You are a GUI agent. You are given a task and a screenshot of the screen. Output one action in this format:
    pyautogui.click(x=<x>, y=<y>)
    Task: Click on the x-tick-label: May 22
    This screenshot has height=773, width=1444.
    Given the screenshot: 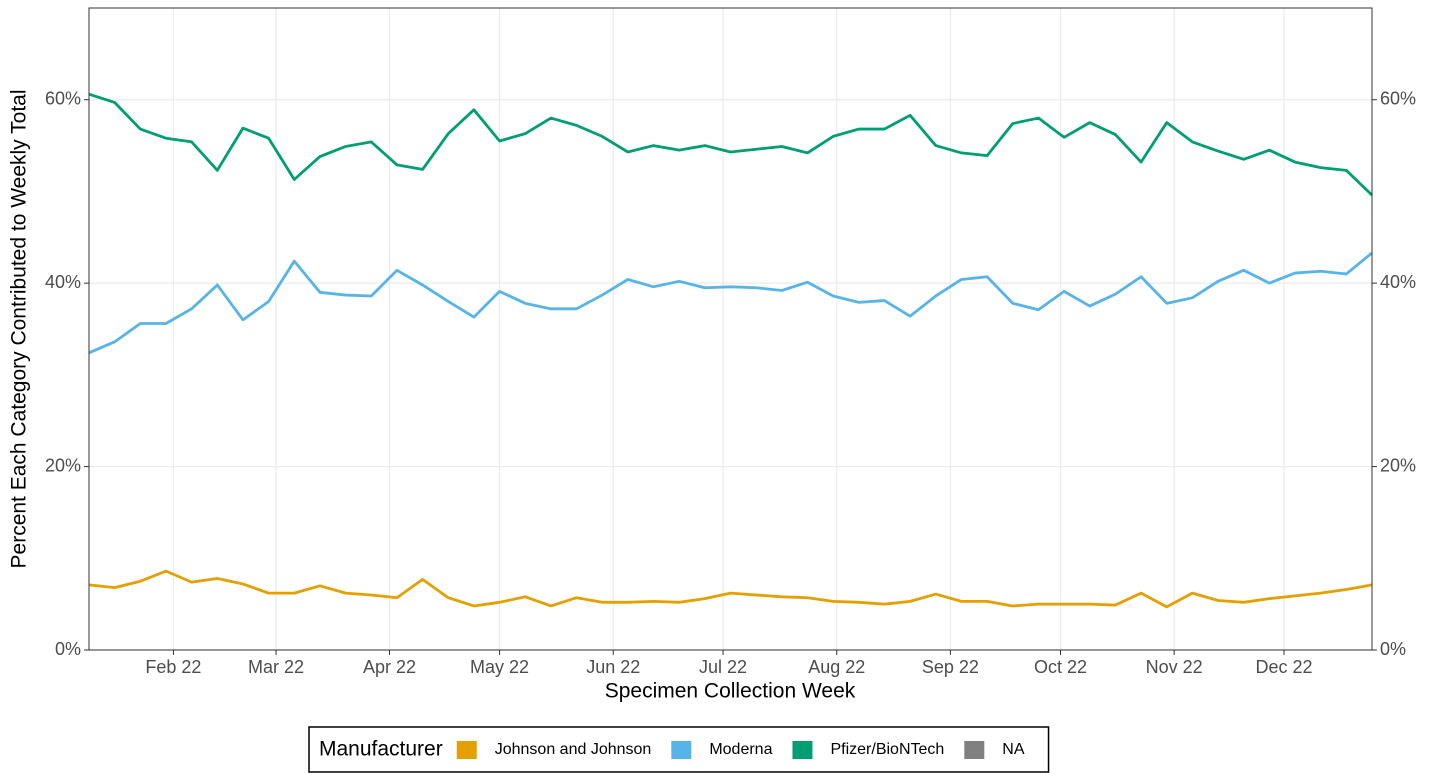 What is the action you would take?
    pyautogui.click(x=499, y=667)
    